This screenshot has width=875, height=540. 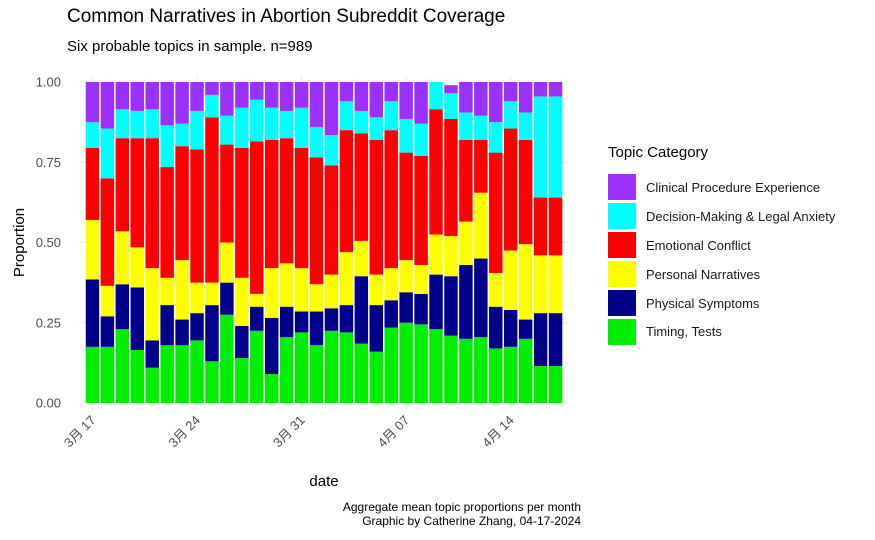 I want to click on legend-item: Physical Symptoms, so click(x=721, y=303).